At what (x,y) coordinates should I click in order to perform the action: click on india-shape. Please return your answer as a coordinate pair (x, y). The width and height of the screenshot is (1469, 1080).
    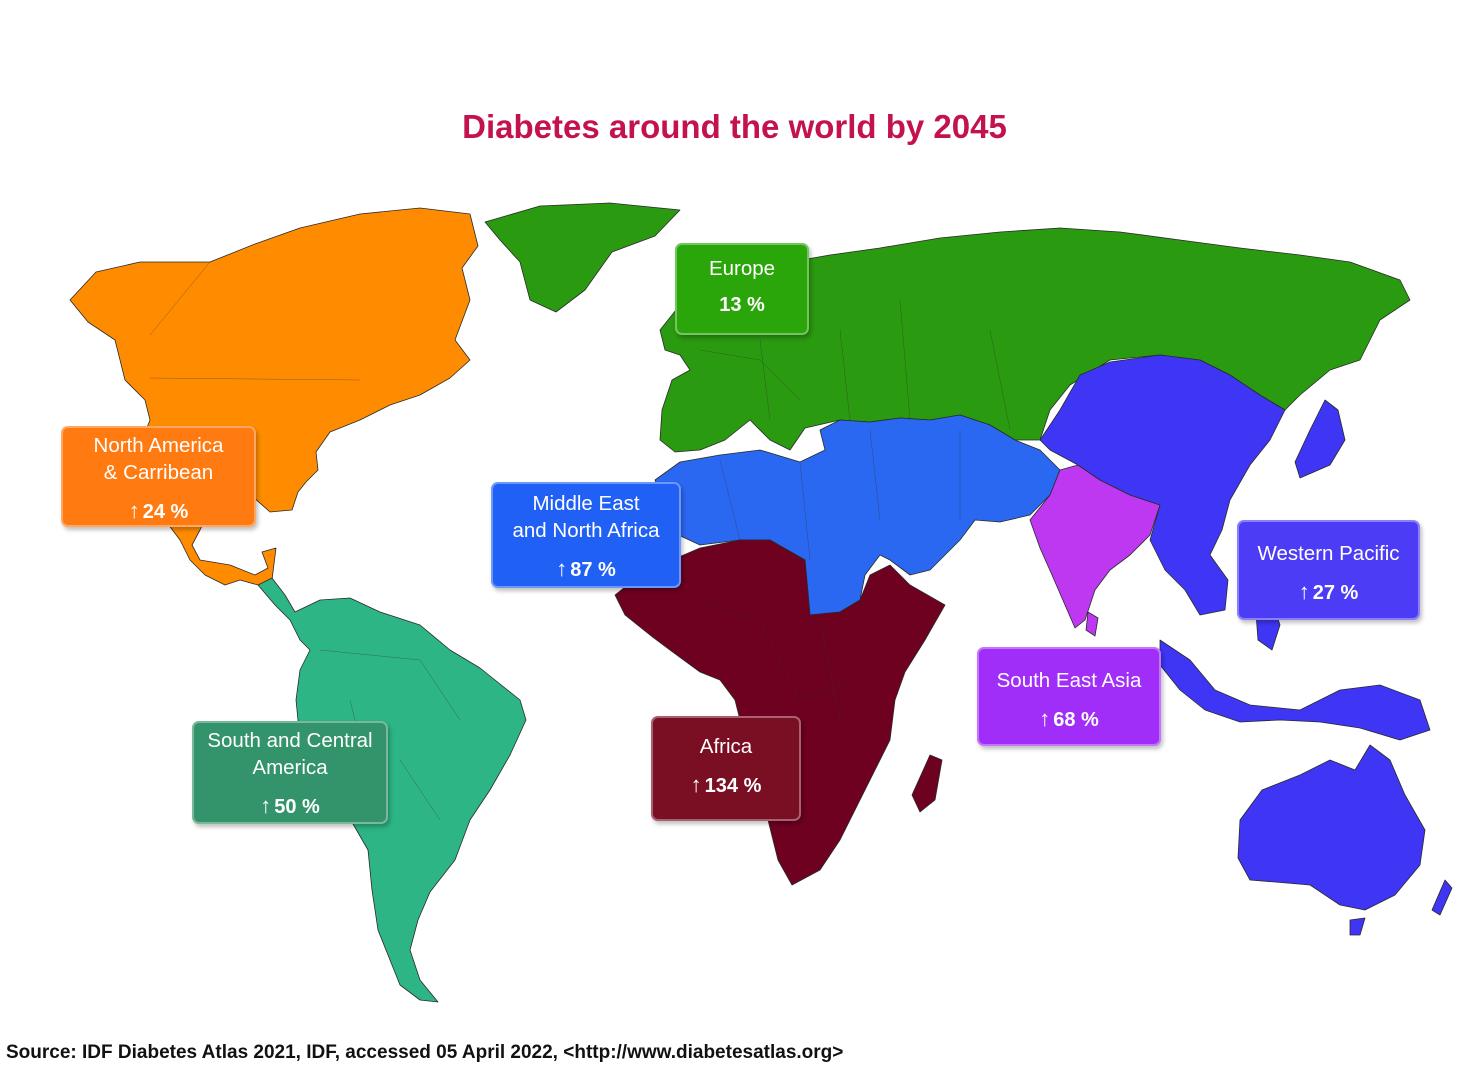
    Looking at the image, I should click on (1095, 546).